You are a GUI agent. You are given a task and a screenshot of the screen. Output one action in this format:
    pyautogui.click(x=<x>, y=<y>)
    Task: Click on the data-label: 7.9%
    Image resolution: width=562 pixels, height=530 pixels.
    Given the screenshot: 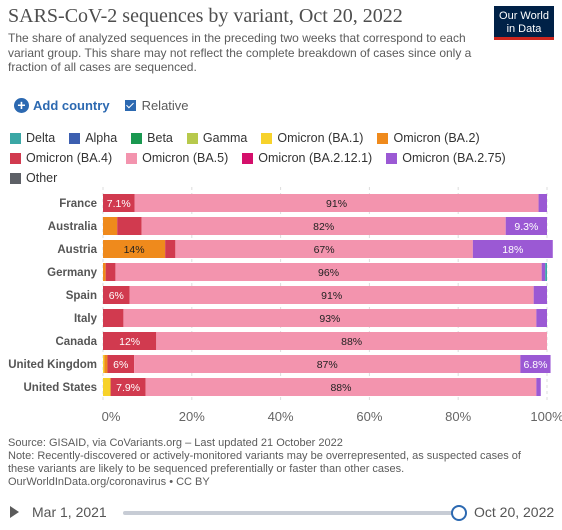 What is the action you would take?
    pyautogui.click(x=128, y=388)
    